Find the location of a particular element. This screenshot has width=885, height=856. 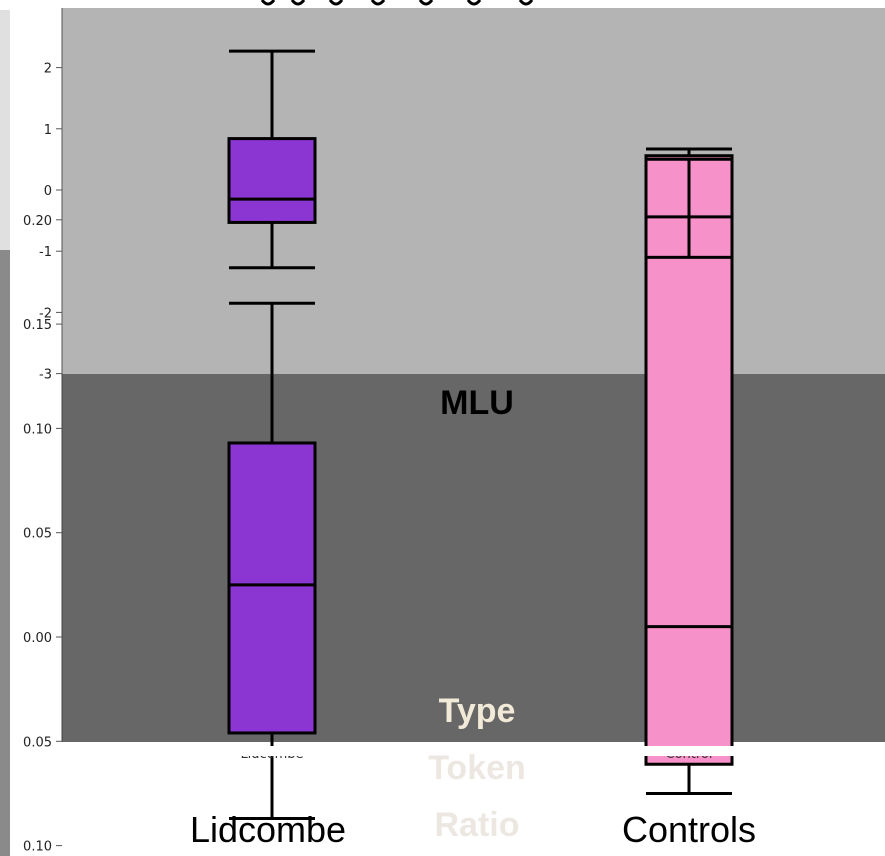

mlu-title: MLU is located at coordinates (477, 403).